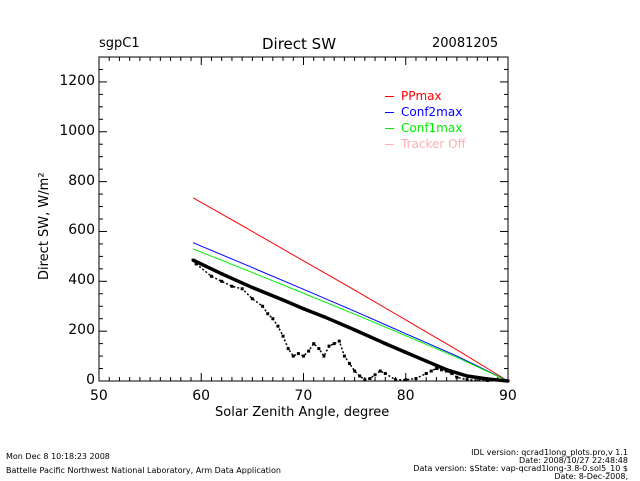 This screenshot has width=640, height=481. I want to click on footer-data-date: Date: 8-Dec-2008,, so click(591, 476).